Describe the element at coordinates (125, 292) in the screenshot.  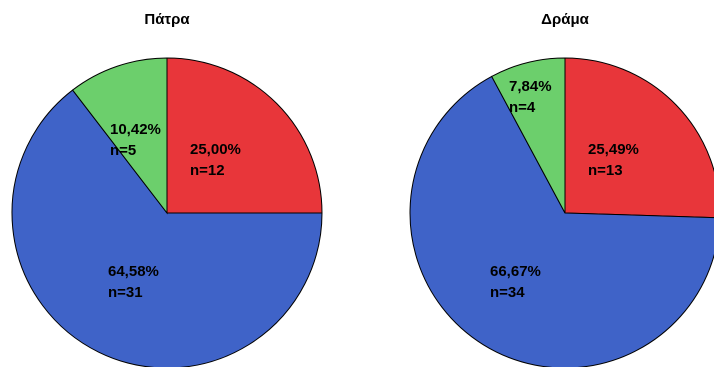
I see `slice-count-label: n=31` at that location.